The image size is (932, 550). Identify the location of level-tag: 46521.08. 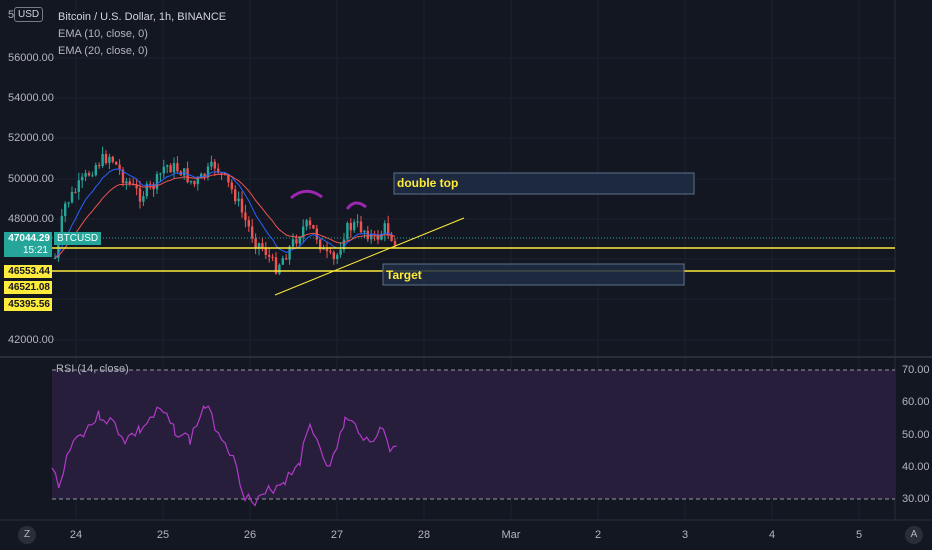
(28, 287).